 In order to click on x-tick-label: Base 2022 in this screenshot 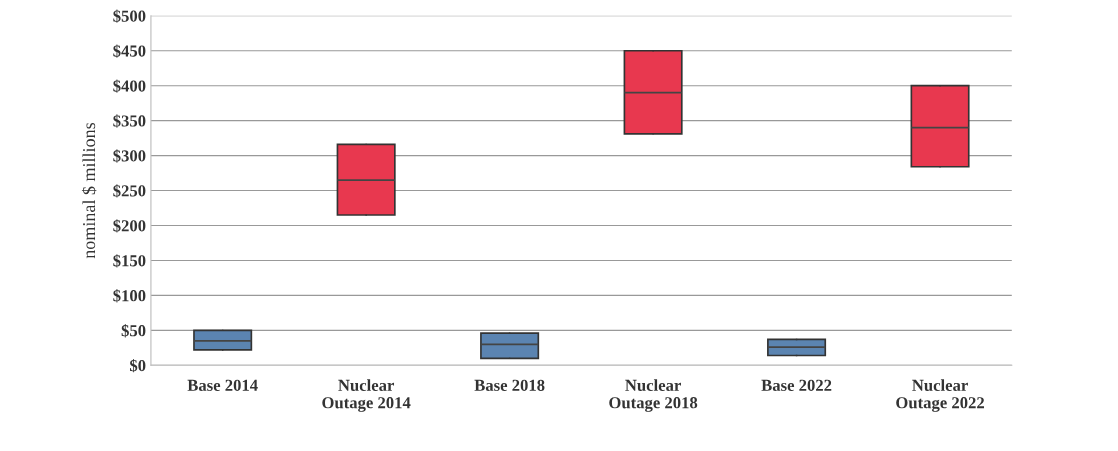, I will do `click(796, 385)`.